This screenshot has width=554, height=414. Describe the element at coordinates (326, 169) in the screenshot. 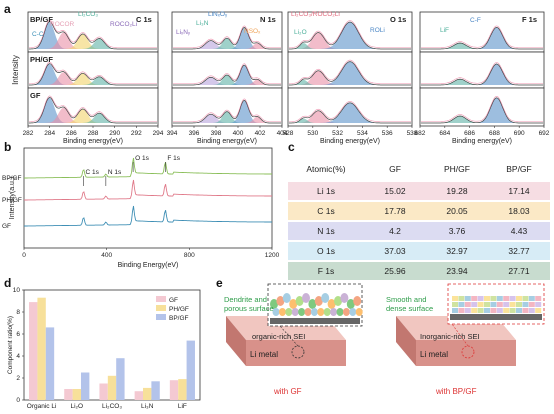

I see `table-header-cell: Atomic(%)` at that location.